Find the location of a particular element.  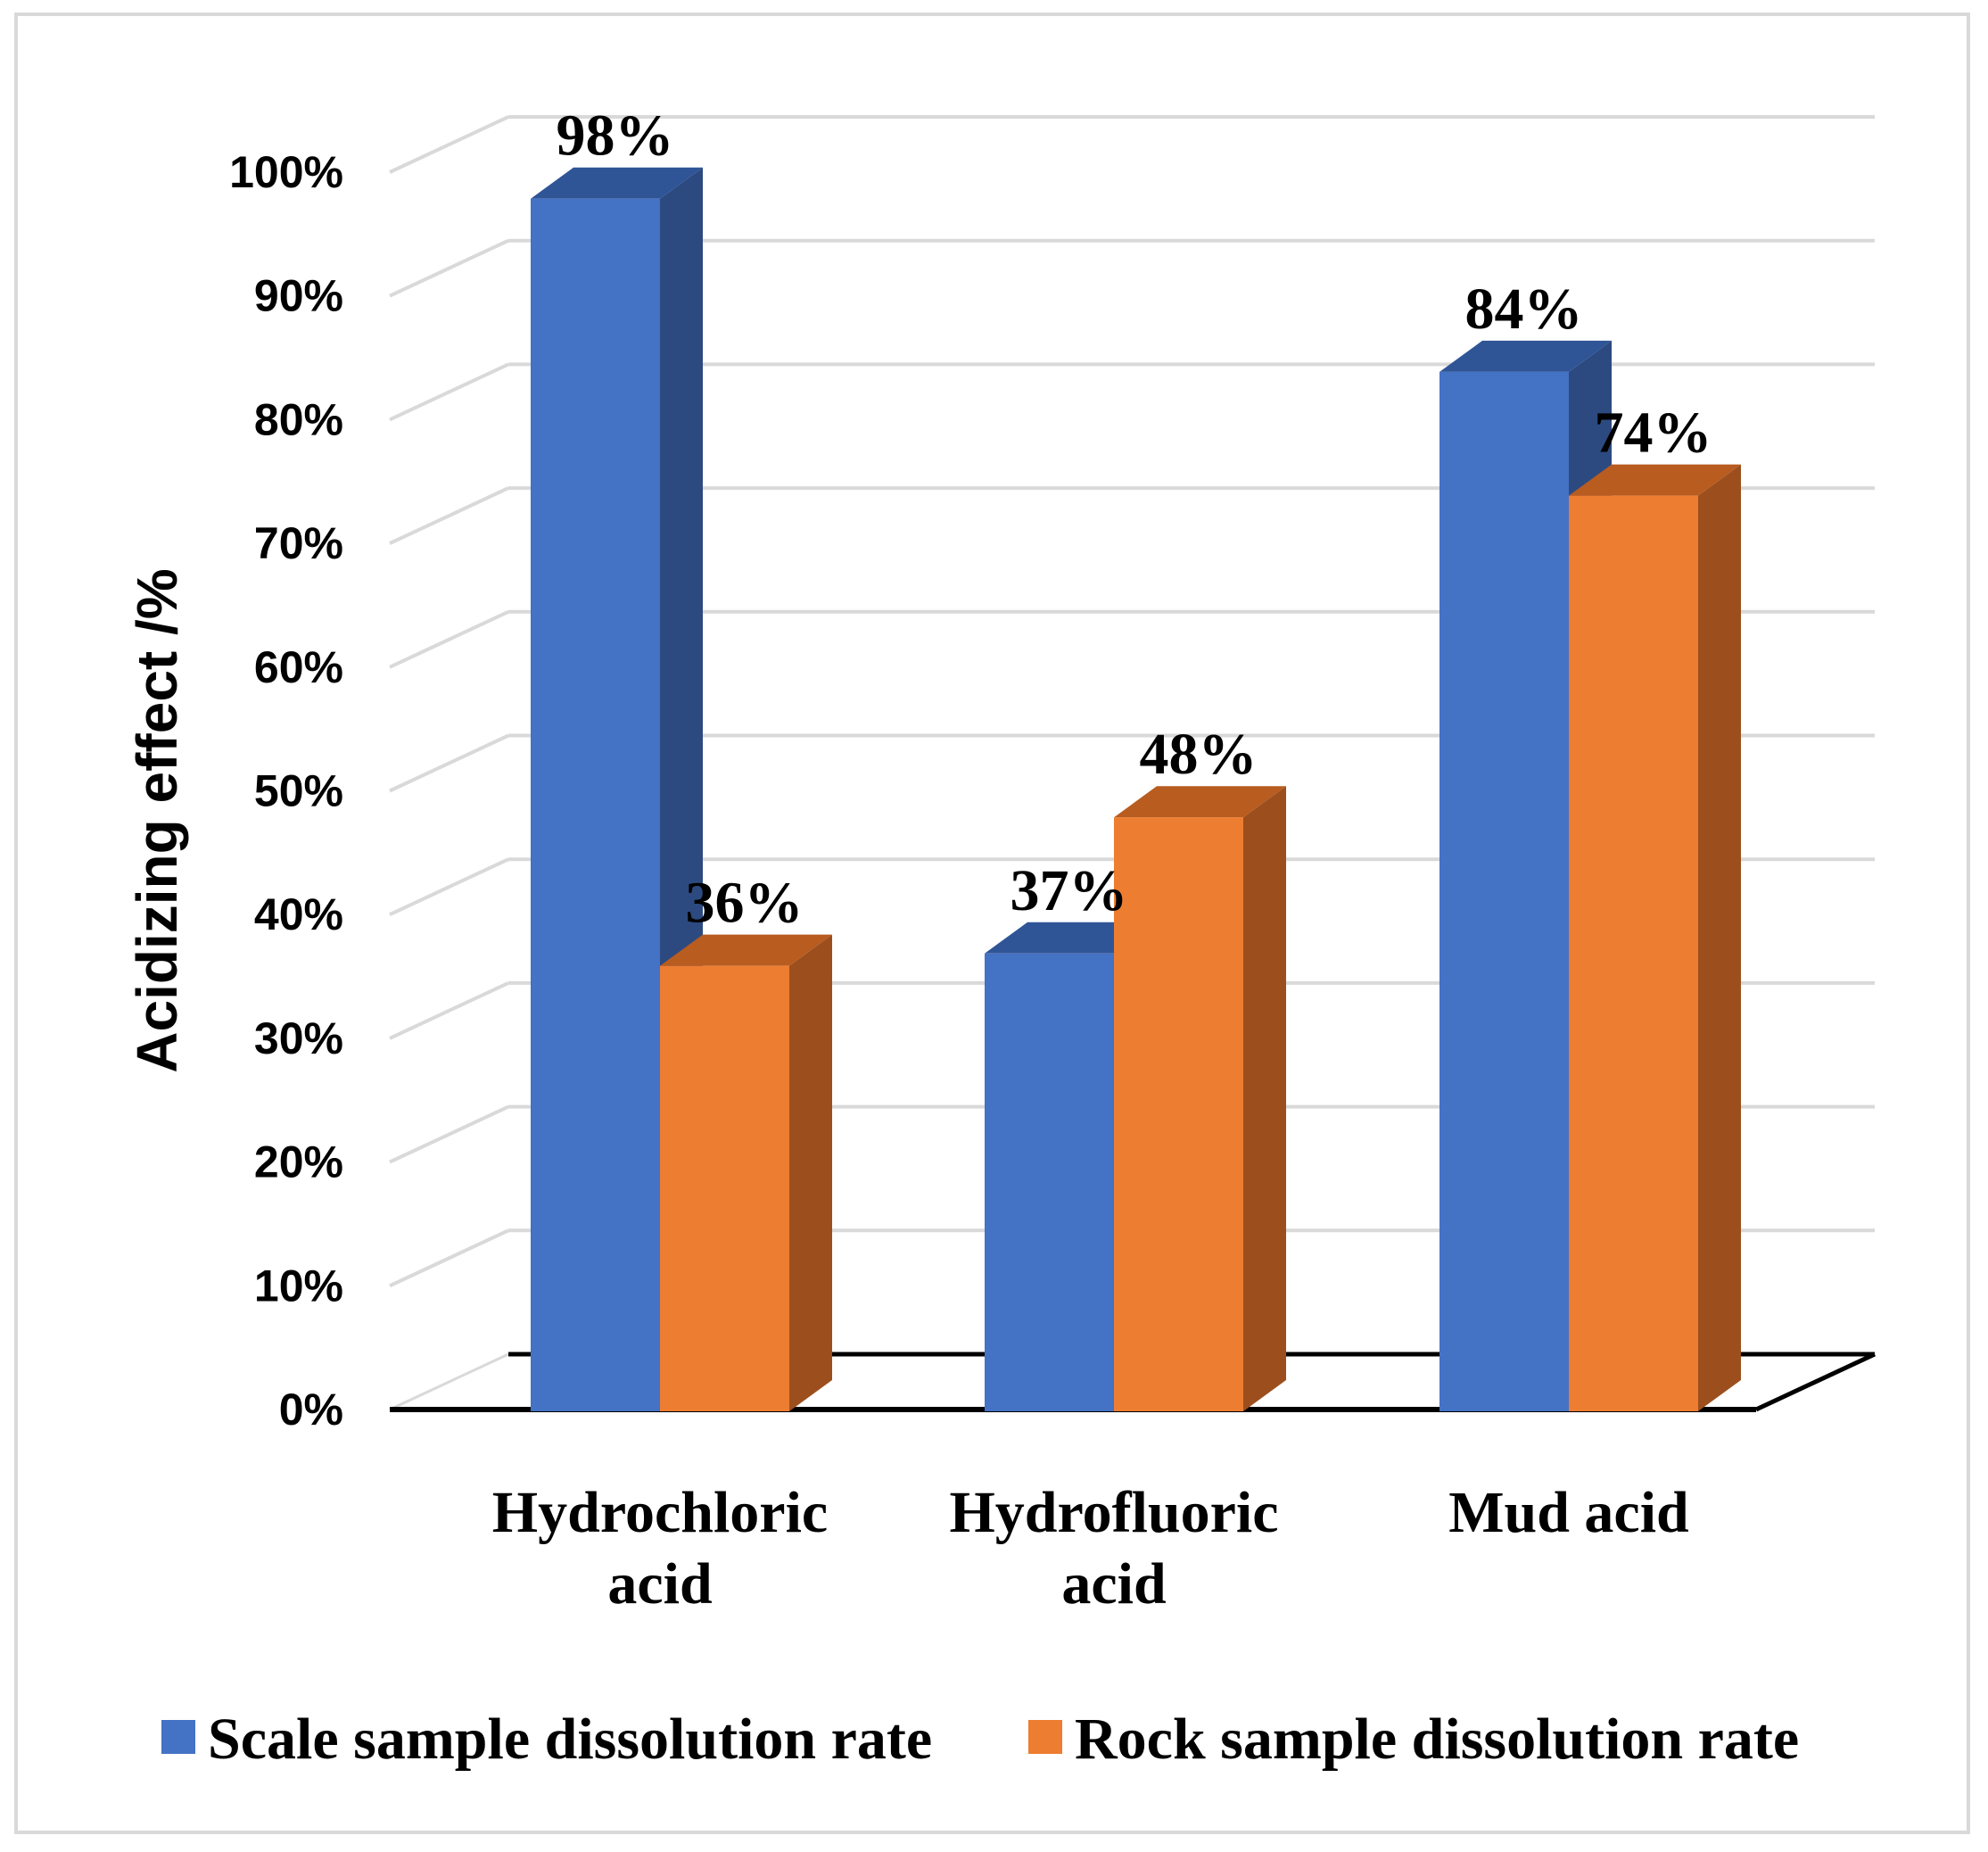

y-axis: 0% 10% 20% 30% 40% 50% 60% 70% 80% 90% 100% is located at coordinates (286, 790).